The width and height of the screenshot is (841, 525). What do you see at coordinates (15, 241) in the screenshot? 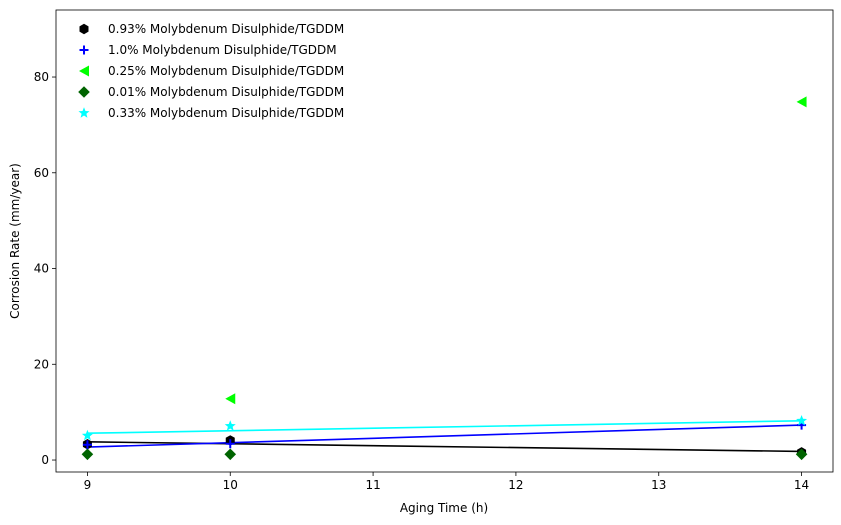
I see `y-axis-label: Corrosion Rate (mm/year)` at bounding box center [15, 241].